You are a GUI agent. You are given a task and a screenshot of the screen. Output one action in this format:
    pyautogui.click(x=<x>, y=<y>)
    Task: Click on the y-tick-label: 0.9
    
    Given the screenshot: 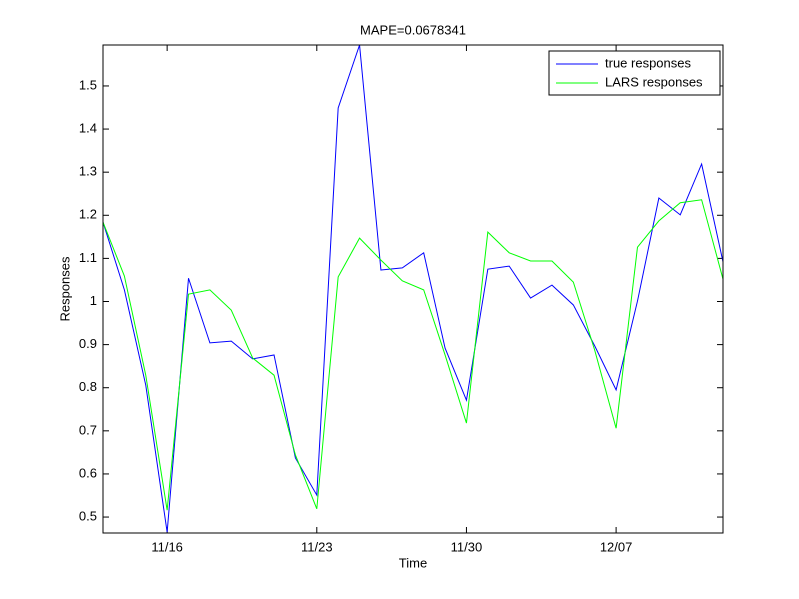 What is the action you would take?
    pyautogui.click(x=88, y=343)
    